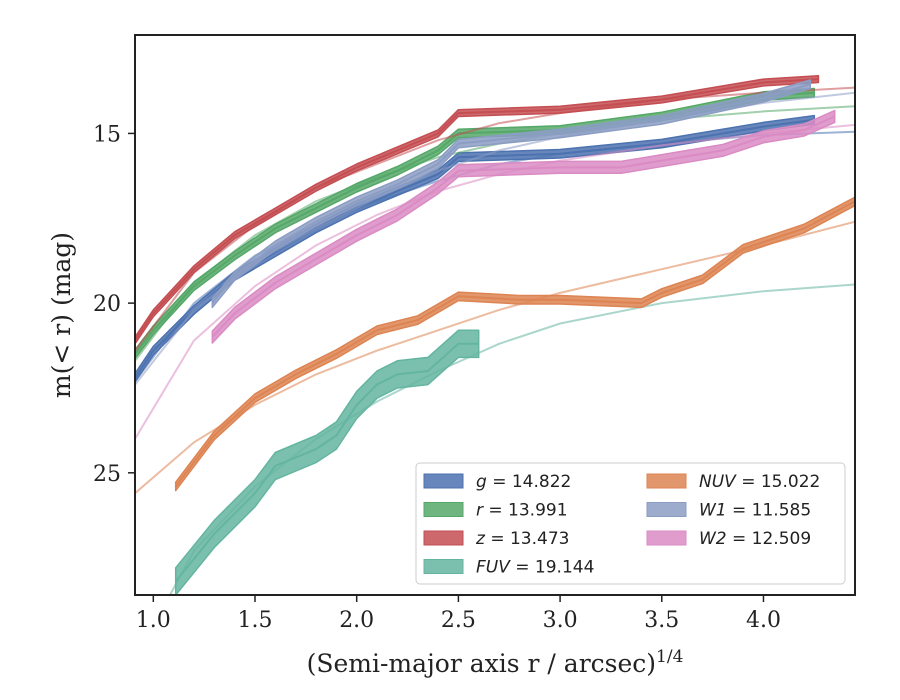  I want to click on profile-band-fuv, so click(327, 462).